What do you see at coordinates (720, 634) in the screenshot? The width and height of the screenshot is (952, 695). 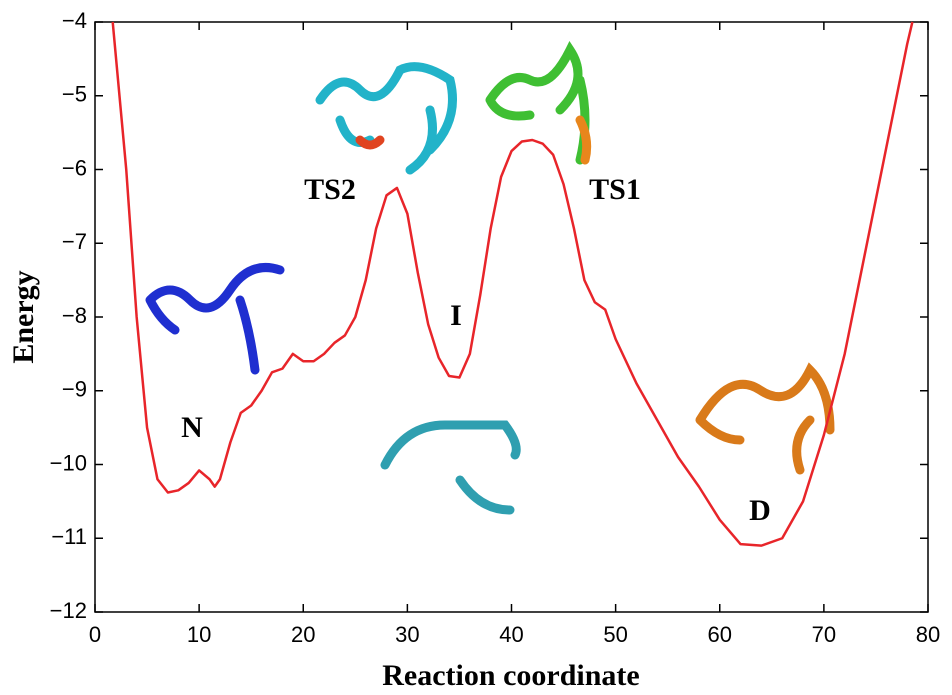 I see `x-tick-label: 60` at bounding box center [720, 634].